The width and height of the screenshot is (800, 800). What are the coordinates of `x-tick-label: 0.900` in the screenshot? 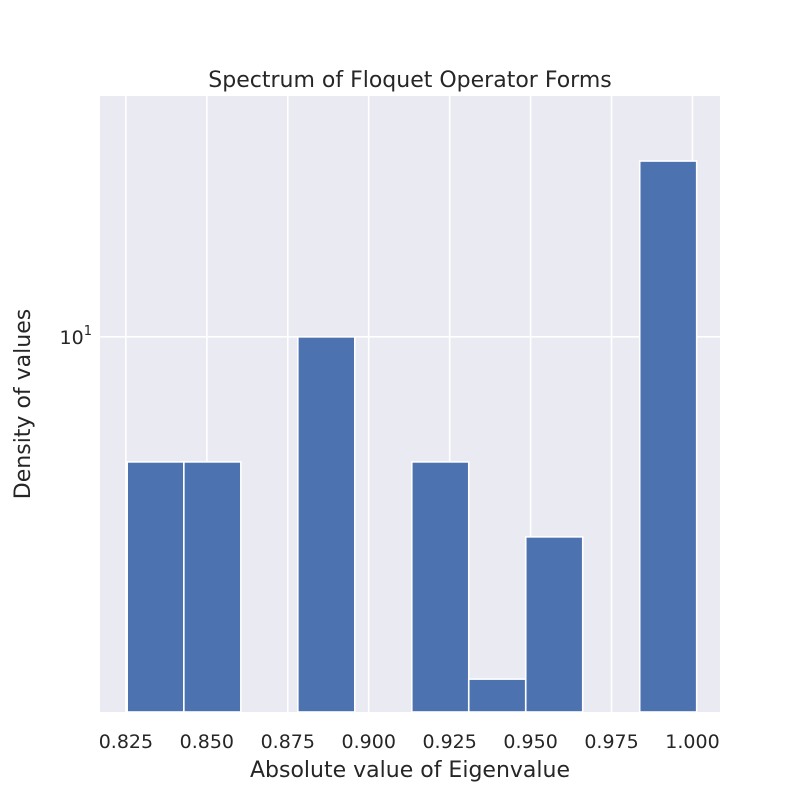 It's located at (369, 742).